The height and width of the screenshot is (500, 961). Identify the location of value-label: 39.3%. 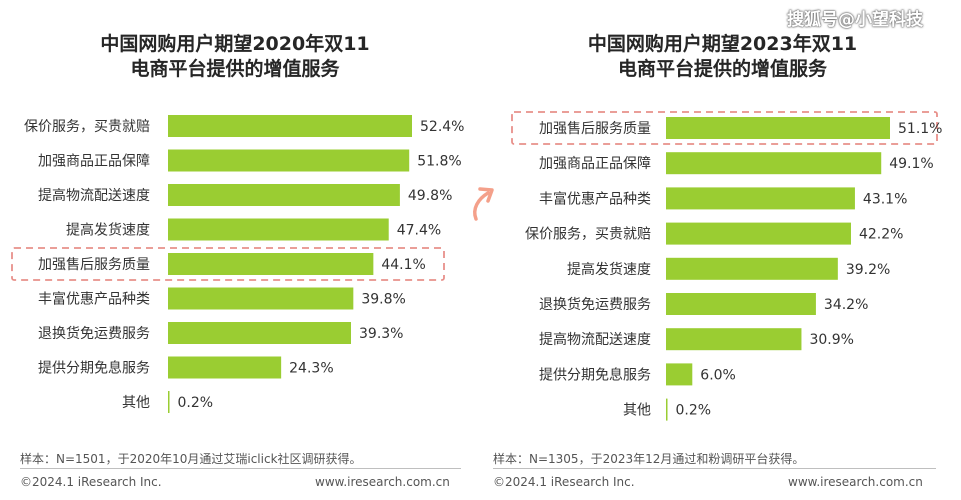
(381, 334).